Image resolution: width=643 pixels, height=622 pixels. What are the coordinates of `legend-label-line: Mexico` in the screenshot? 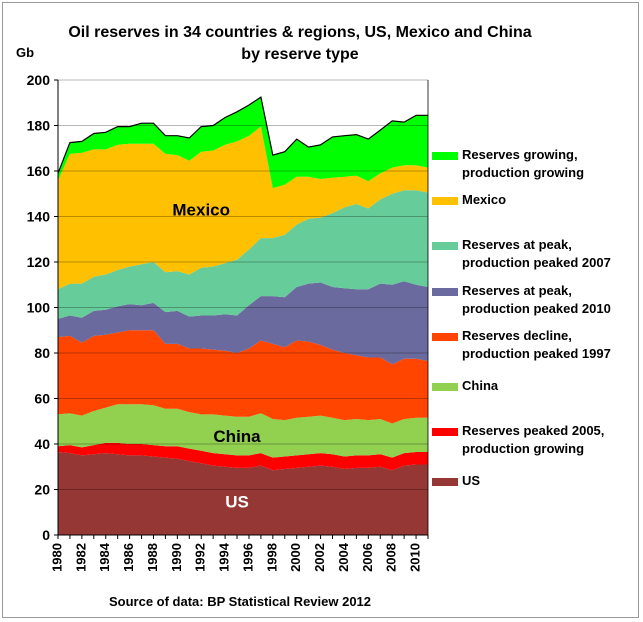 It's located at (484, 199).